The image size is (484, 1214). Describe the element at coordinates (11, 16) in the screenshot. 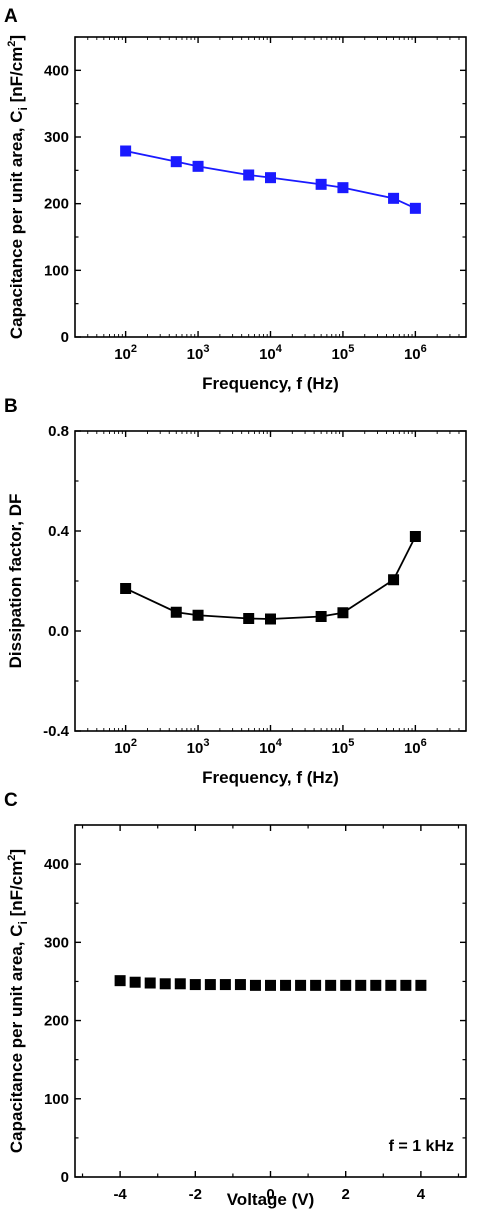

I see `panel-letter: A` at that location.